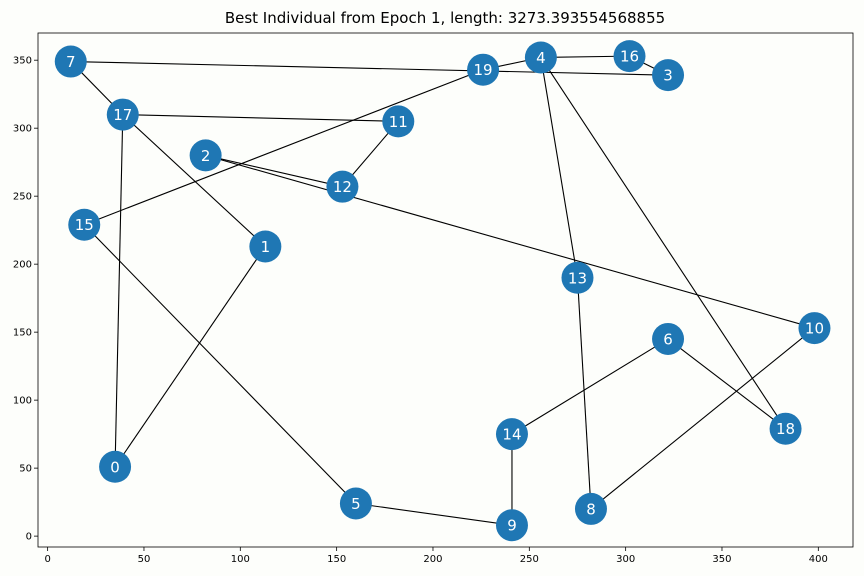 This screenshot has height=576, width=864. I want to click on y-tick-label: 300, so click(22, 129).